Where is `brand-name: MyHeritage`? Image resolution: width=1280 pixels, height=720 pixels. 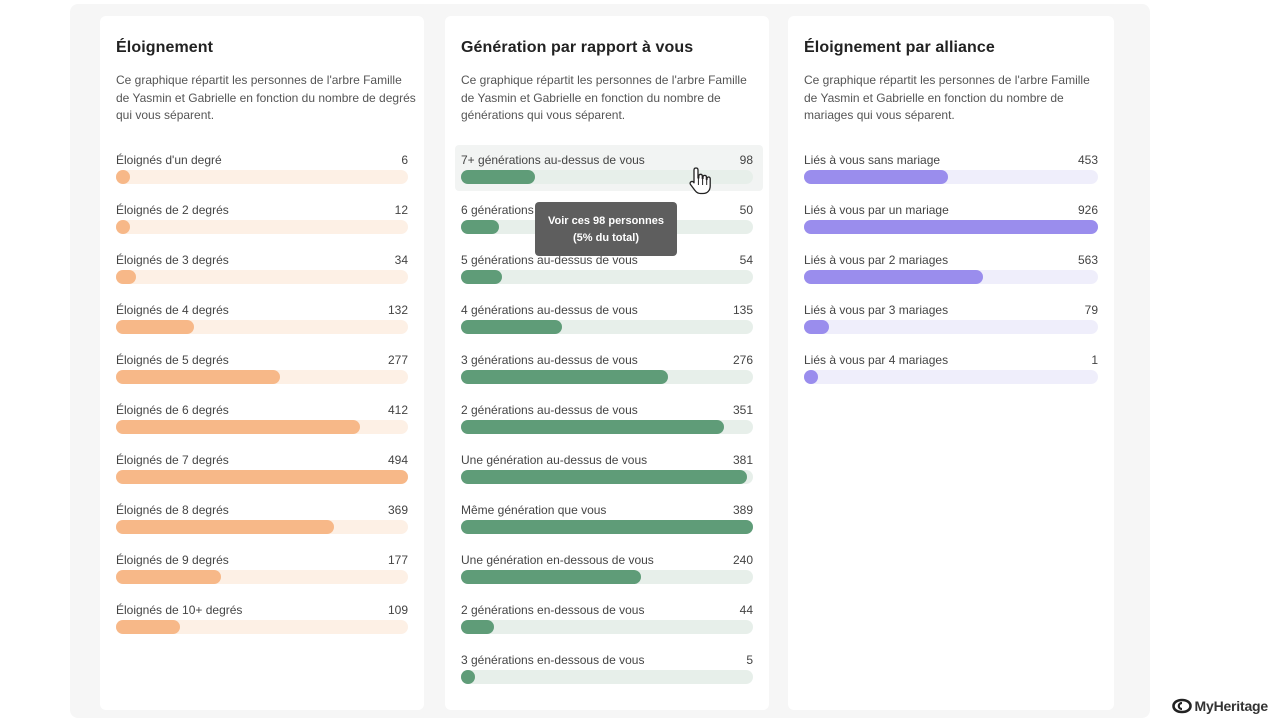 brand-name: MyHeritage is located at coordinates (1231, 706).